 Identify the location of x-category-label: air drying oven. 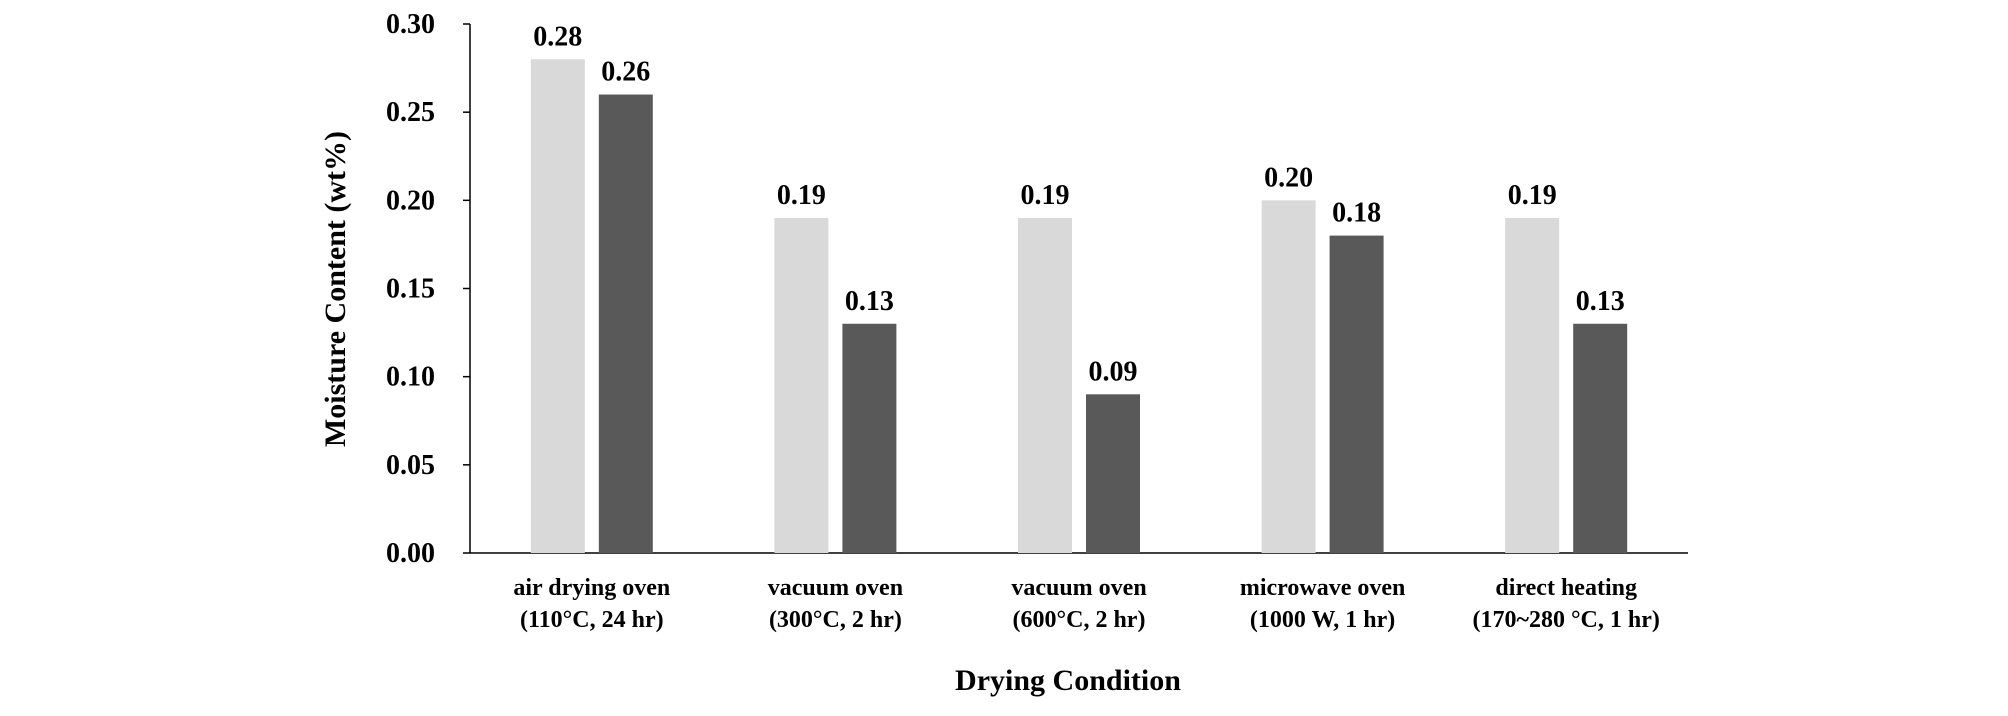
(591, 588).